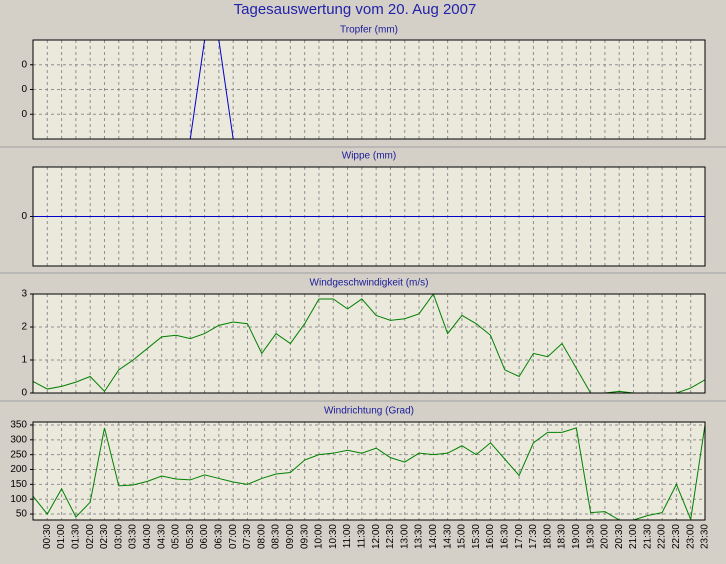 Image resolution: width=726 pixels, height=564 pixels. Describe the element at coordinates (18, 439) in the screenshot. I see `y-tick-label: 300` at that location.